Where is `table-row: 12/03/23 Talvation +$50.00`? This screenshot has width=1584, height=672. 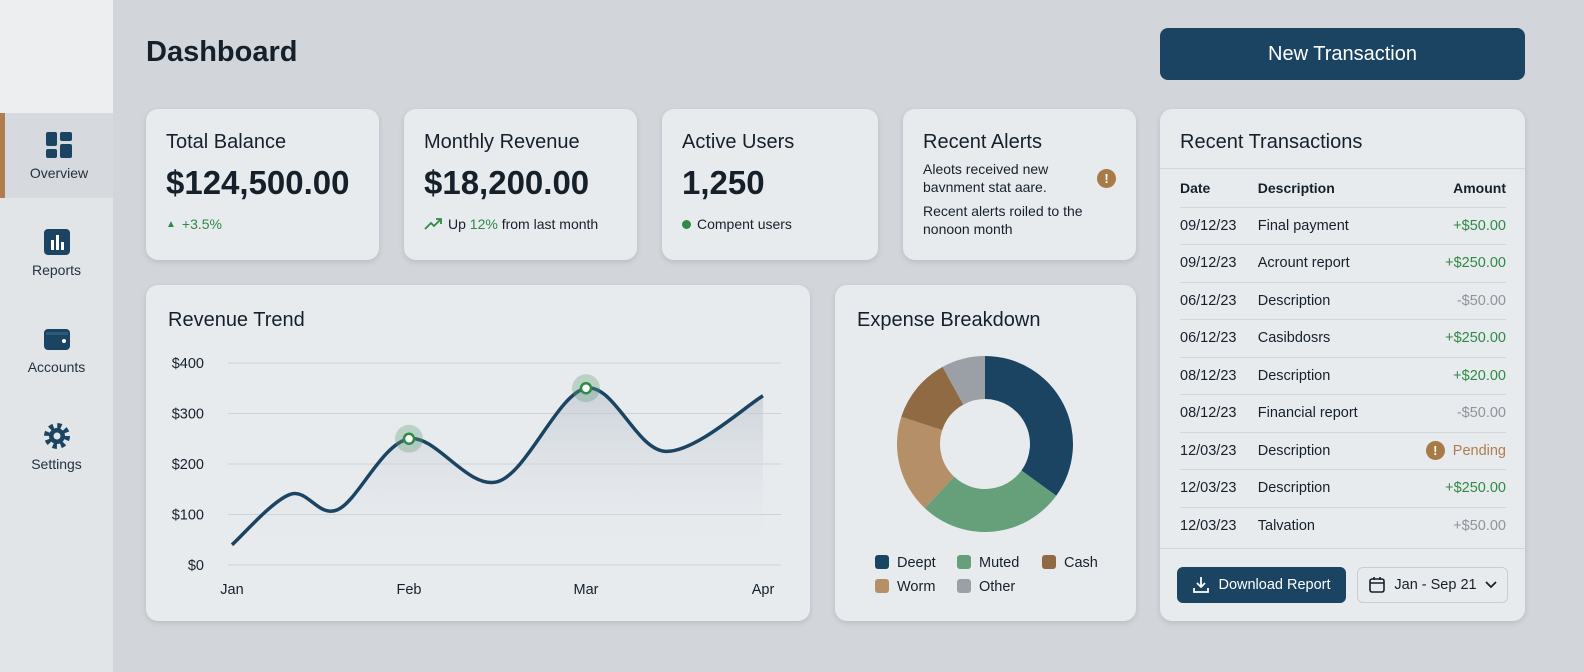 table-row: 12/03/23 Talvation +$50.00 is located at coordinates (1343, 525).